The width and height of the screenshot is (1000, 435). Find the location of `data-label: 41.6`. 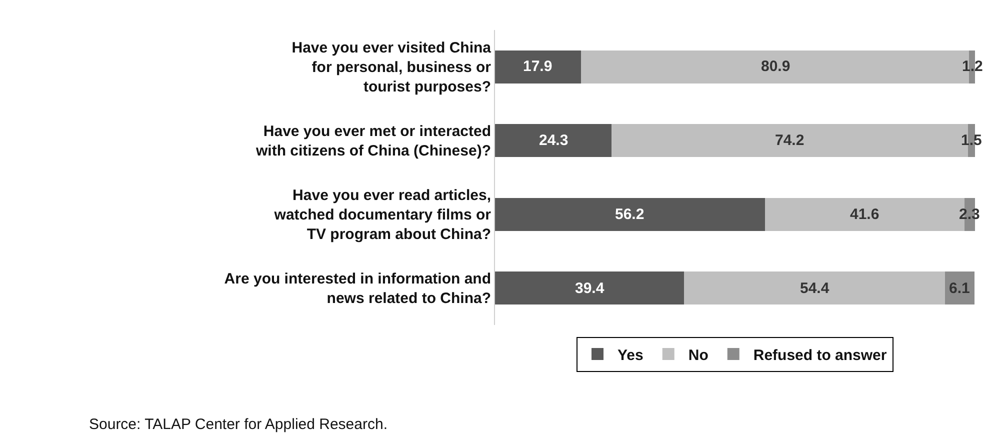

data-label: 41.6 is located at coordinates (865, 214).